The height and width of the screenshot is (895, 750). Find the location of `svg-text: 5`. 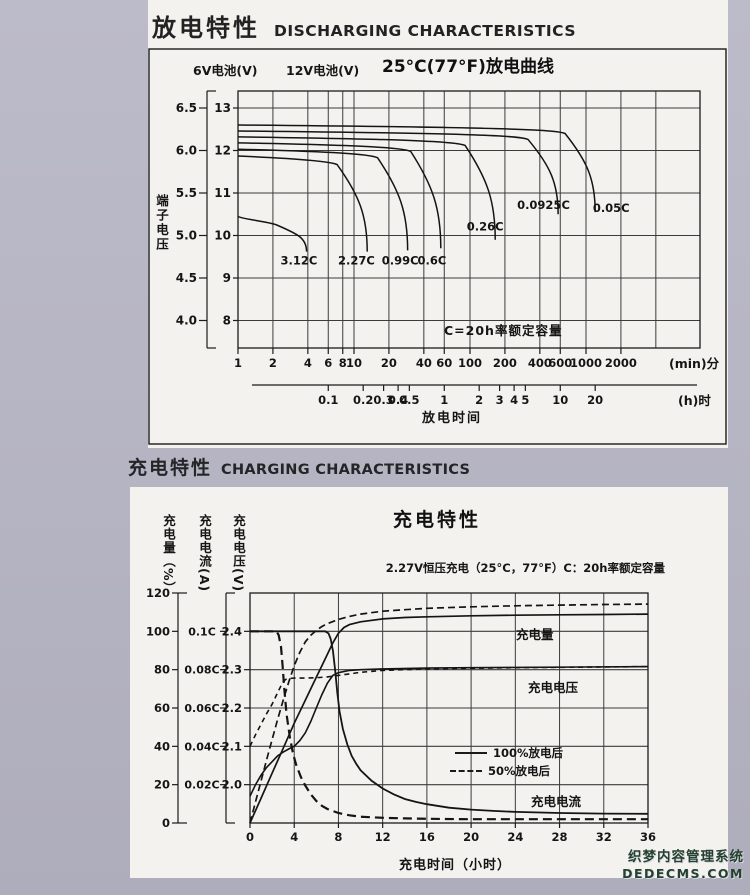

svg-text: 5 is located at coordinates (525, 400).